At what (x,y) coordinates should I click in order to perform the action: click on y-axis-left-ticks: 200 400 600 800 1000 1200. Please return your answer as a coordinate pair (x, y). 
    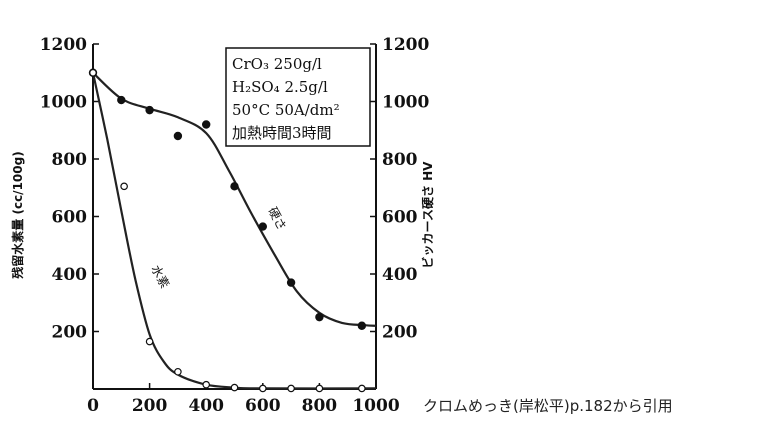
    Looking at the image, I should click on (69, 189).